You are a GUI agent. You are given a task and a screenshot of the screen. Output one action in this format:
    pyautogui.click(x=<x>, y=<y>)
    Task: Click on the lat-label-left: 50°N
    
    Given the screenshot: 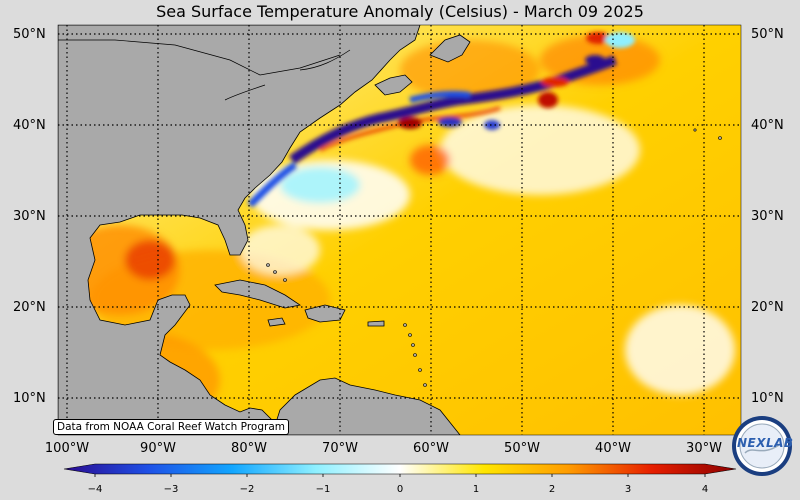 What is the action you would take?
    pyautogui.click(x=29, y=34)
    